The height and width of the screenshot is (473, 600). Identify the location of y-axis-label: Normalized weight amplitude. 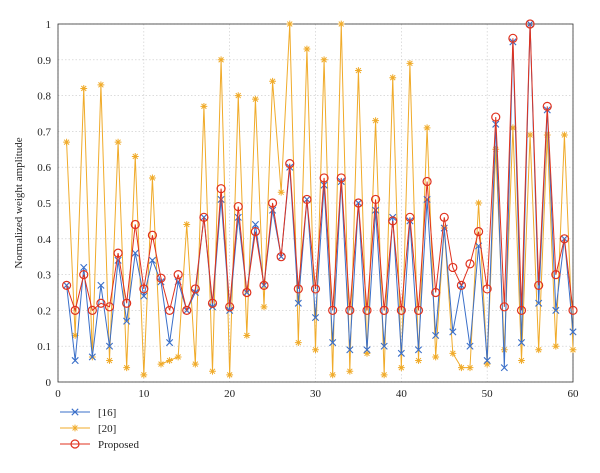
(19, 202).